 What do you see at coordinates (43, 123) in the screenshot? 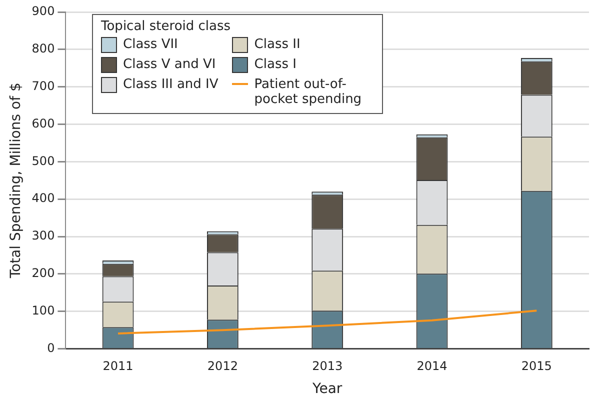
I see `y-tick-label: 600` at bounding box center [43, 123].